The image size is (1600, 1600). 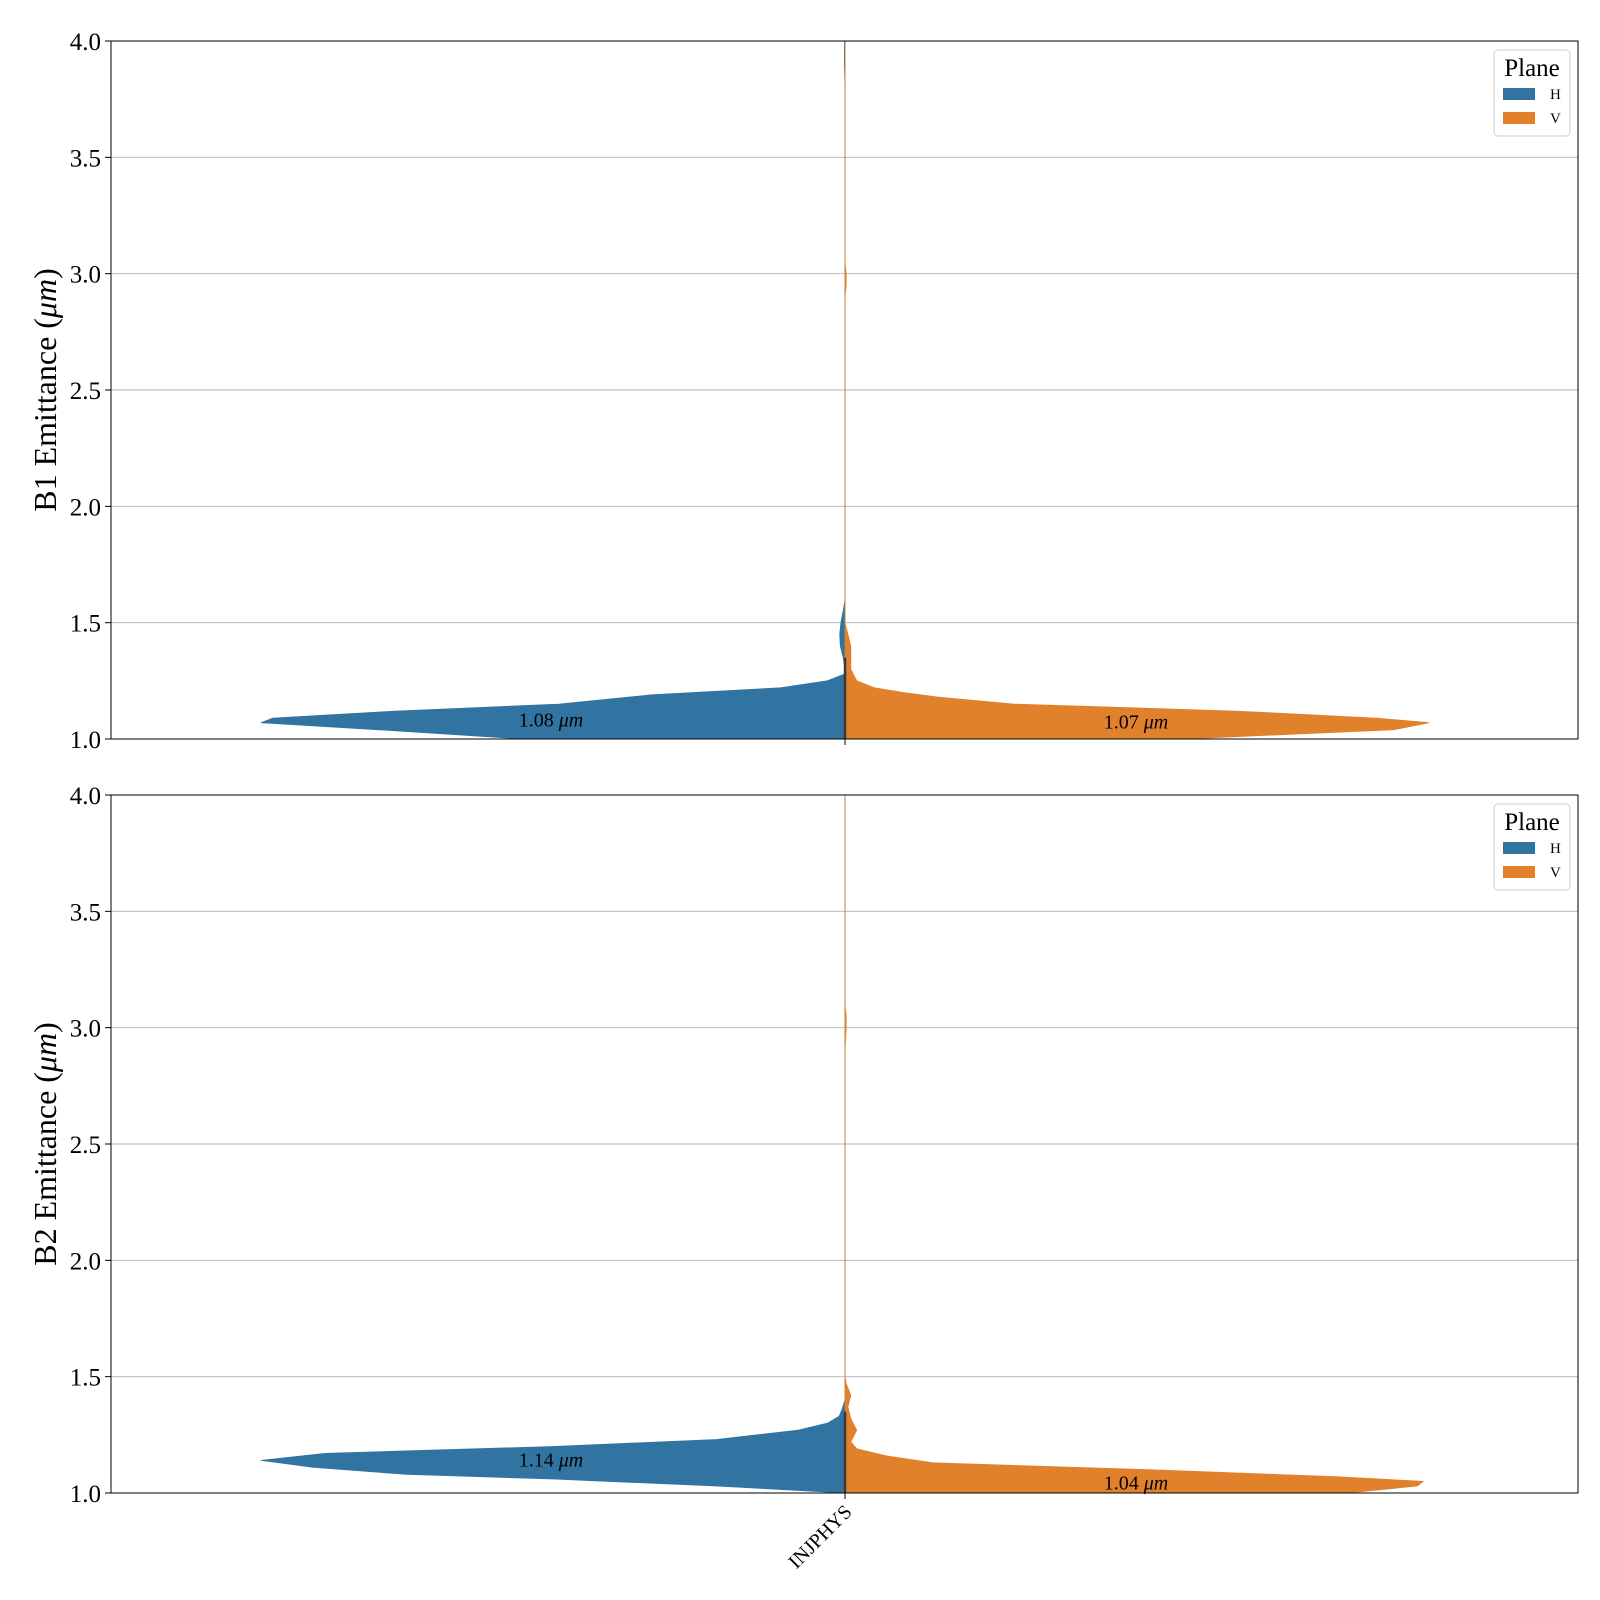 What do you see at coordinates (45, 1144) in the screenshot?
I see `y-axis-label: B2 Emittance (μm)` at bounding box center [45, 1144].